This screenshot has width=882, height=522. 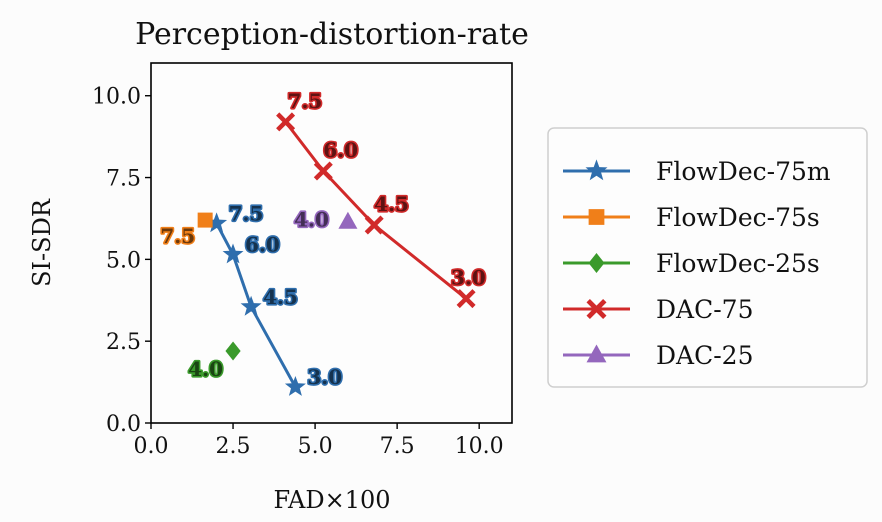 What do you see at coordinates (42, 242) in the screenshot?
I see `y-axis-label: SI-SDR` at bounding box center [42, 242].